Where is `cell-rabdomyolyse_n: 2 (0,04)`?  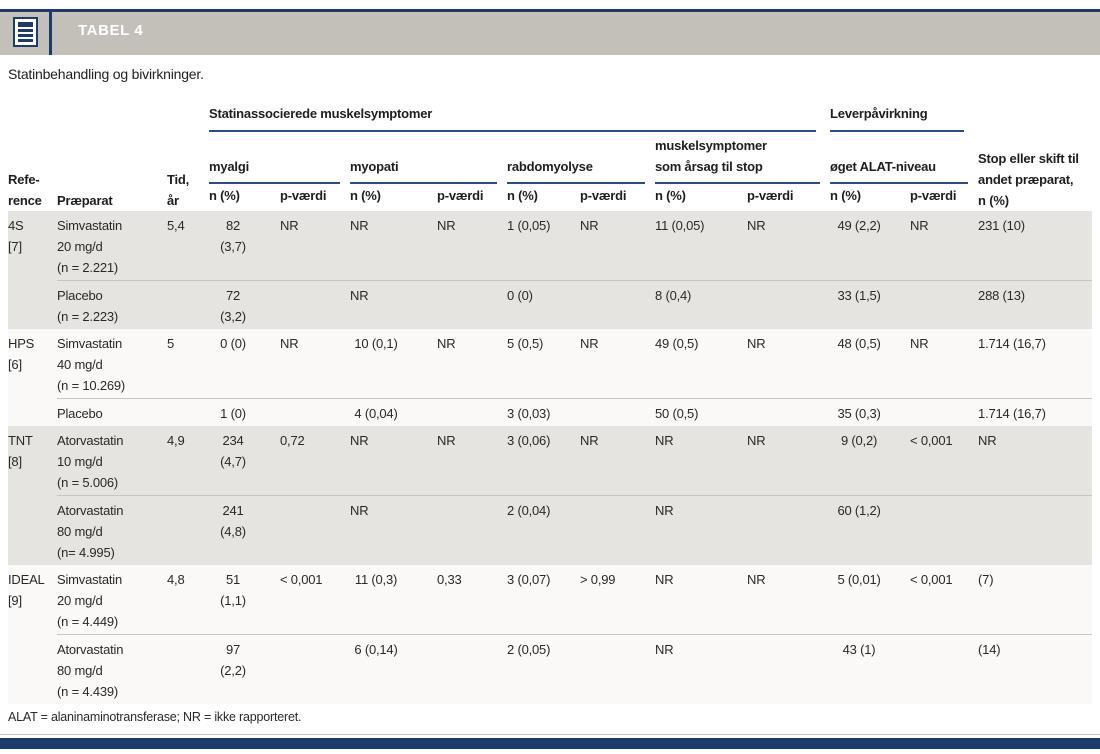 cell-rabdomyolyse_n: 2 (0,04) is located at coordinates (543, 530).